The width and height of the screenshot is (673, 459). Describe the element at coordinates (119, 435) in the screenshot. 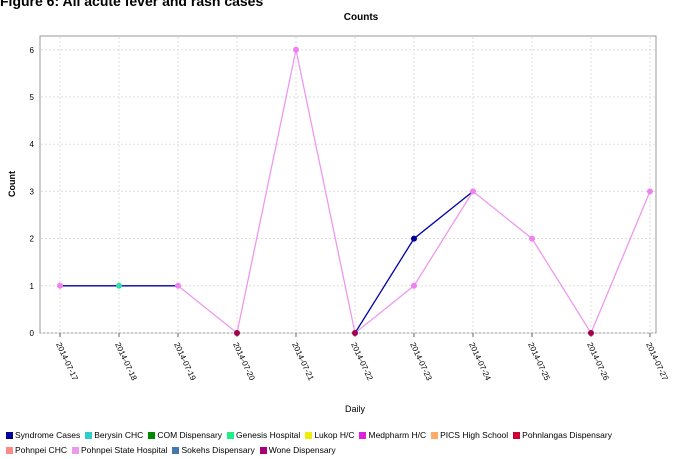

I see `legend-label: Berysin CHC` at that location.